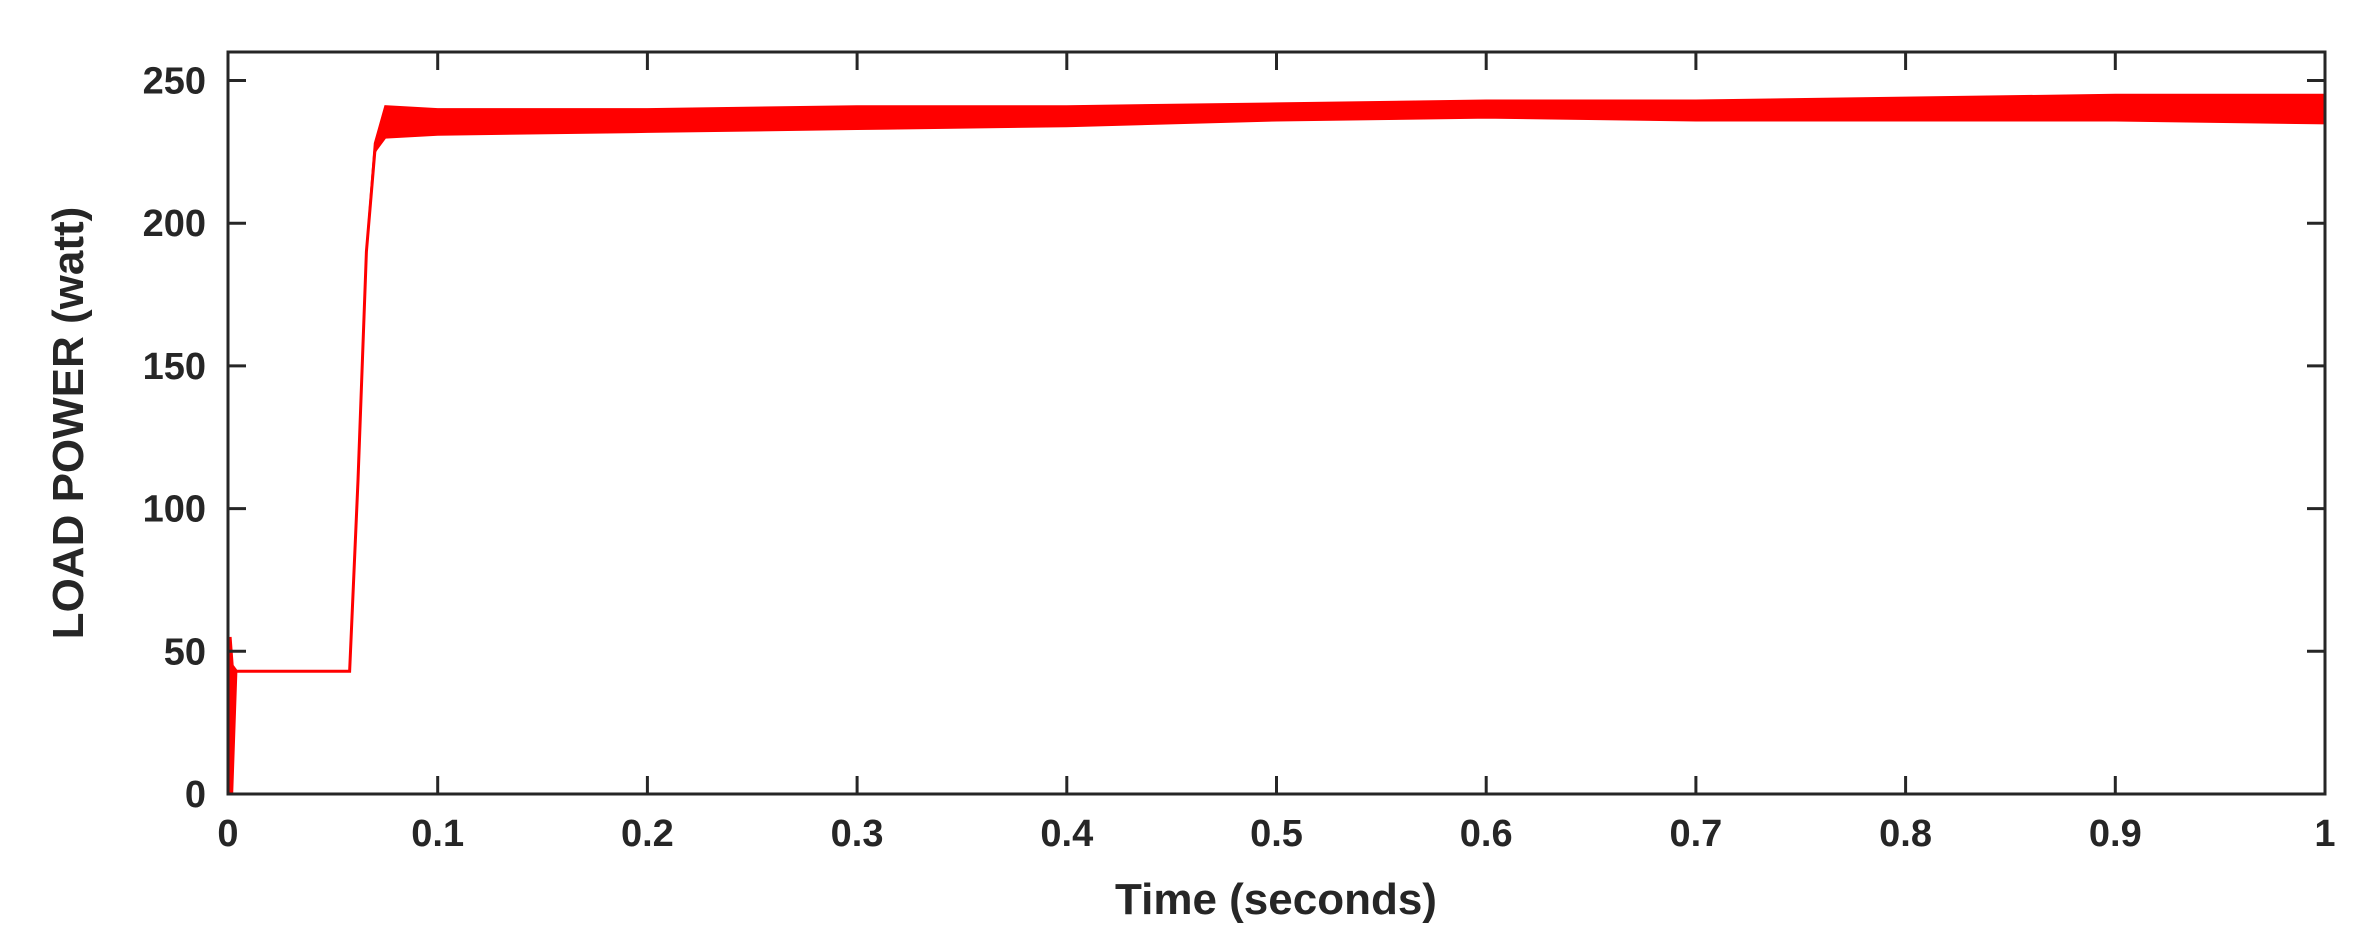  I want to click on x-tick-label: 0.4, so click(1066, 834).